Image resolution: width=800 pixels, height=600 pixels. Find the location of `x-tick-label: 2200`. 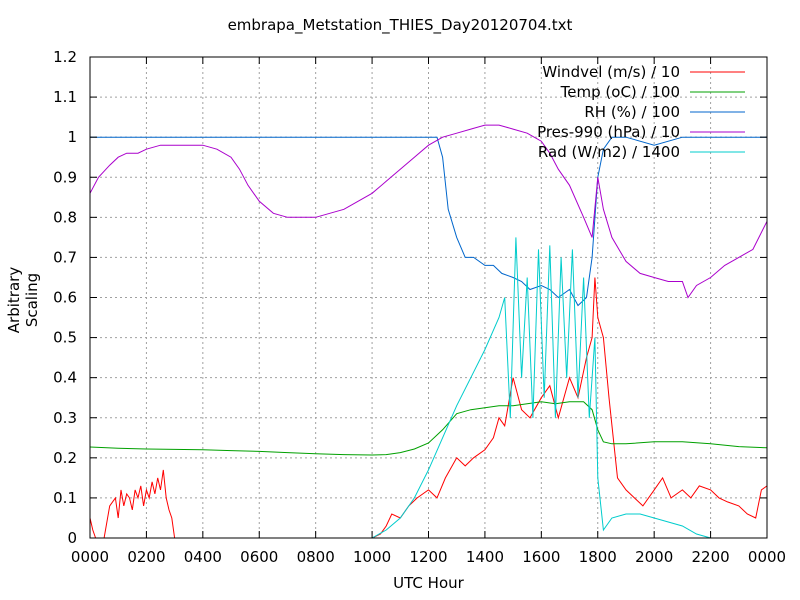

x-tick-label: 2200 is located at coordinates (710, 557).